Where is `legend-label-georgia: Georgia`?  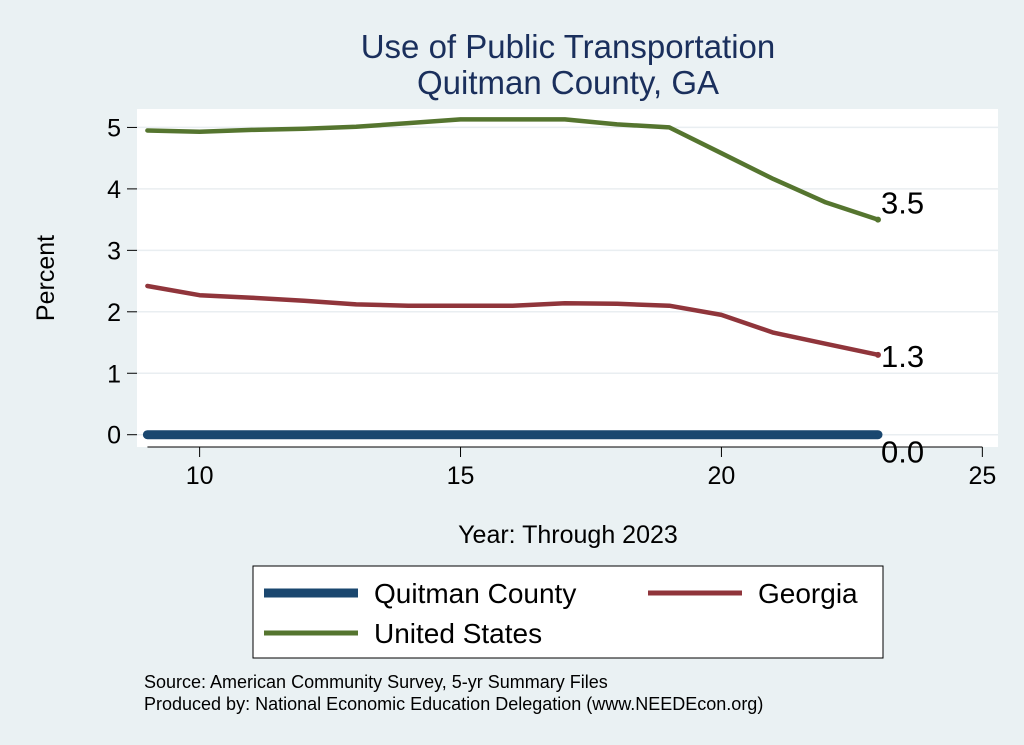 legend-label-georgia: Georgia is located at coordinates (808, 593).